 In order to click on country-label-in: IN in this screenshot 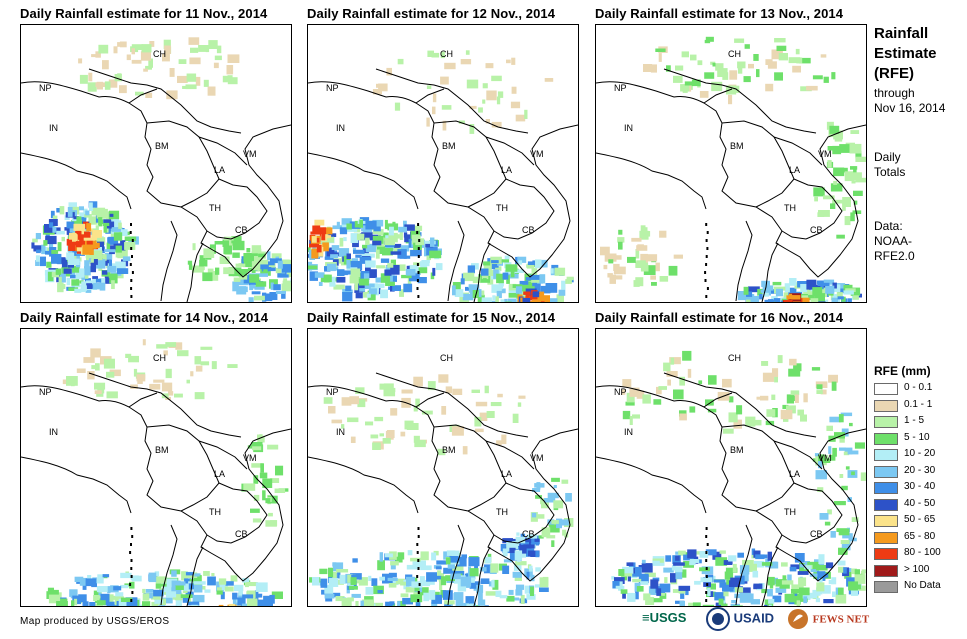, I will do `click(53, 128)`.